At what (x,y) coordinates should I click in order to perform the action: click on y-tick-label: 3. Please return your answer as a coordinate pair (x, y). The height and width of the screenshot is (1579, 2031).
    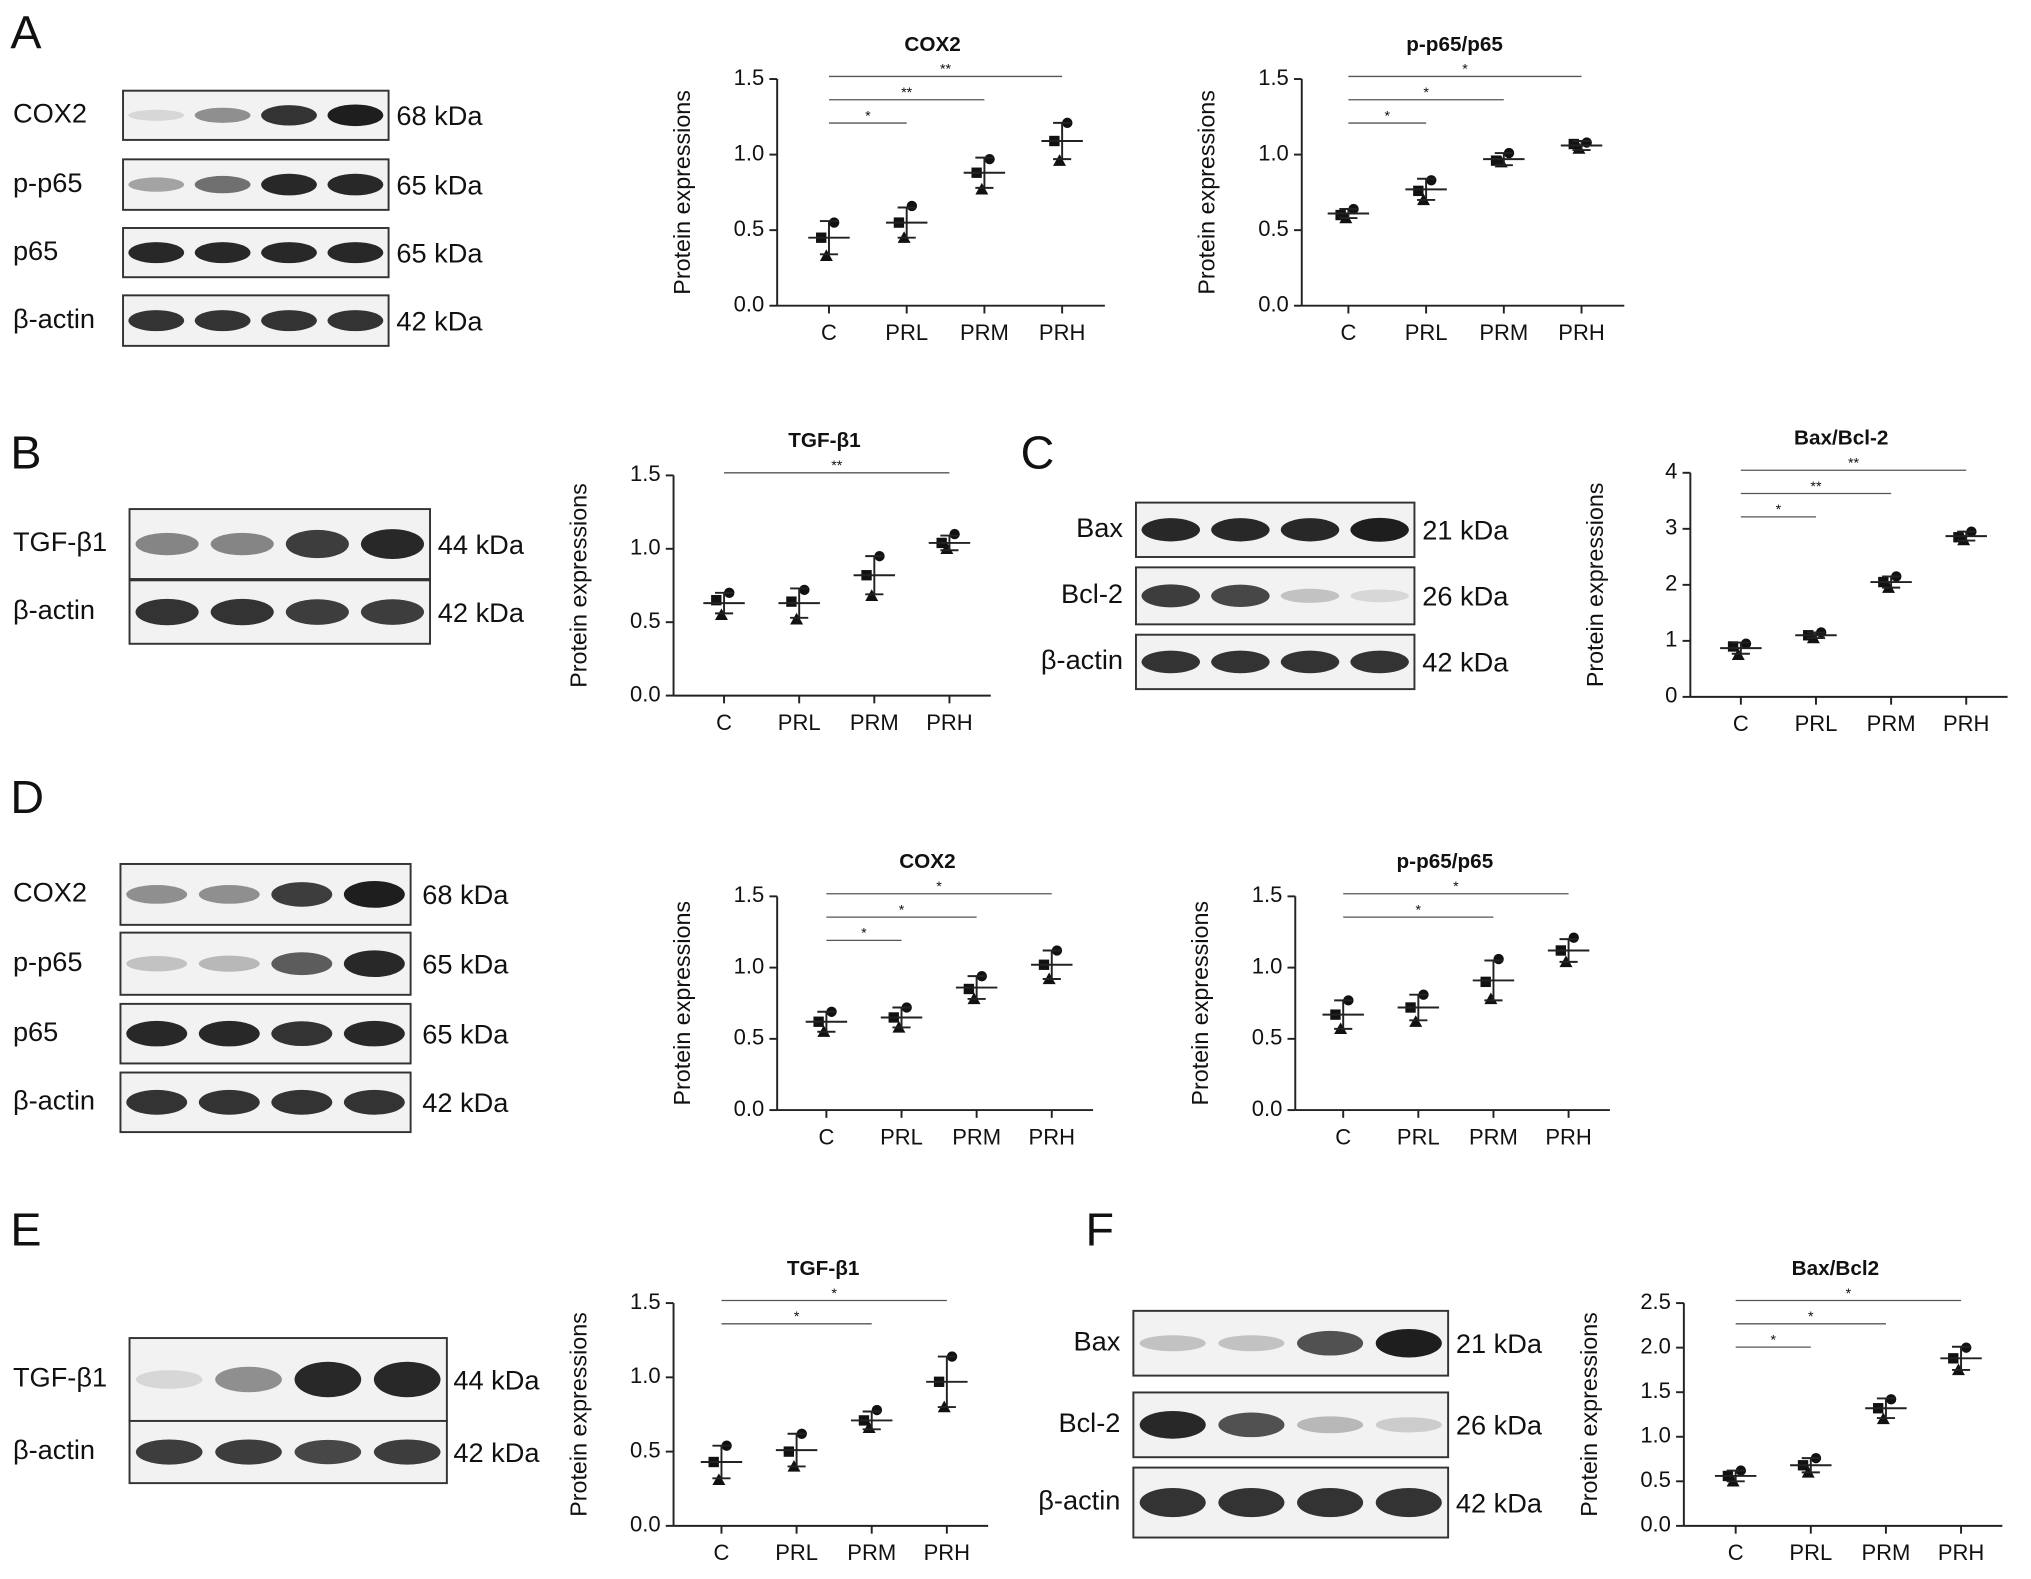
    Looking at the image, I should click on (1671, 527).